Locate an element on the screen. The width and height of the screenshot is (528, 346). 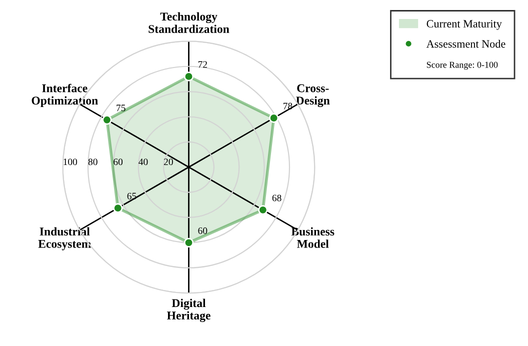
spoke-label: Cross- Design is located at coordinates (313, 96).